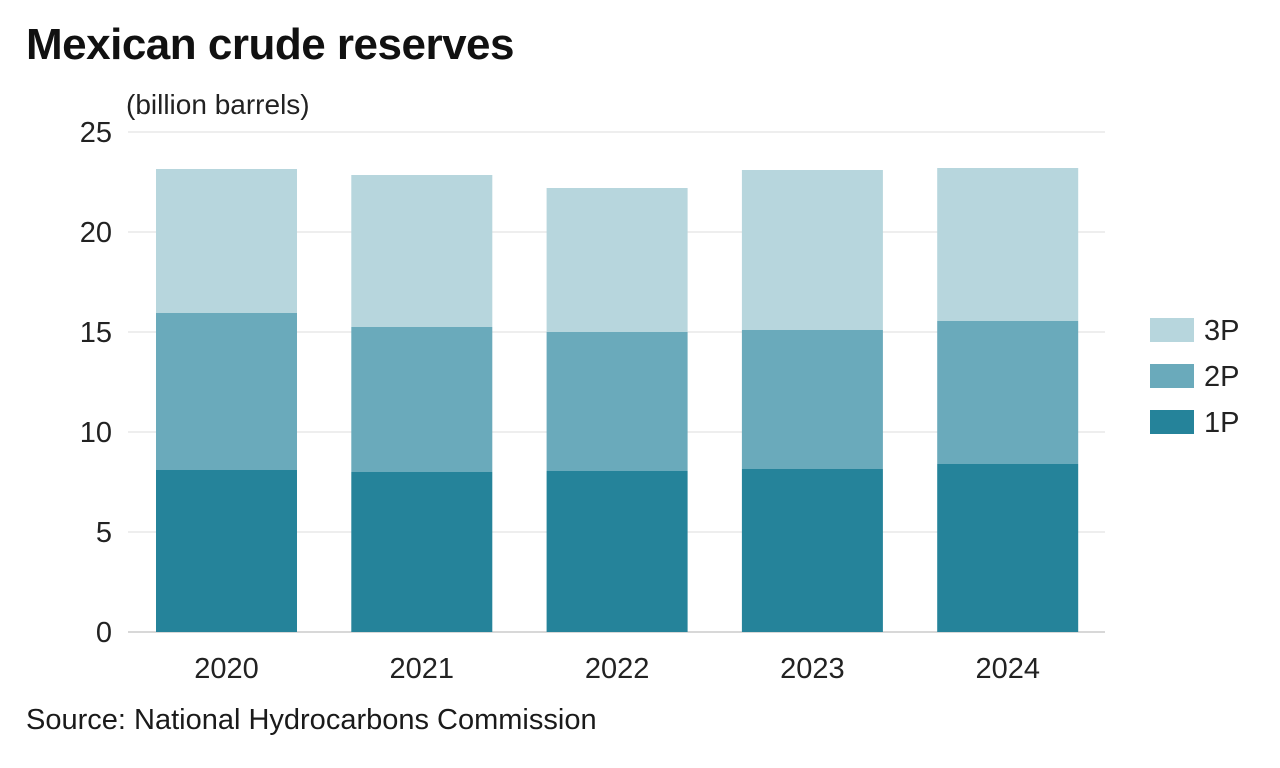  Describe the element at coordinates (311, 720) in the screenshot. I see `source-note: Source: National Hydrocarbons Commission` at that location.